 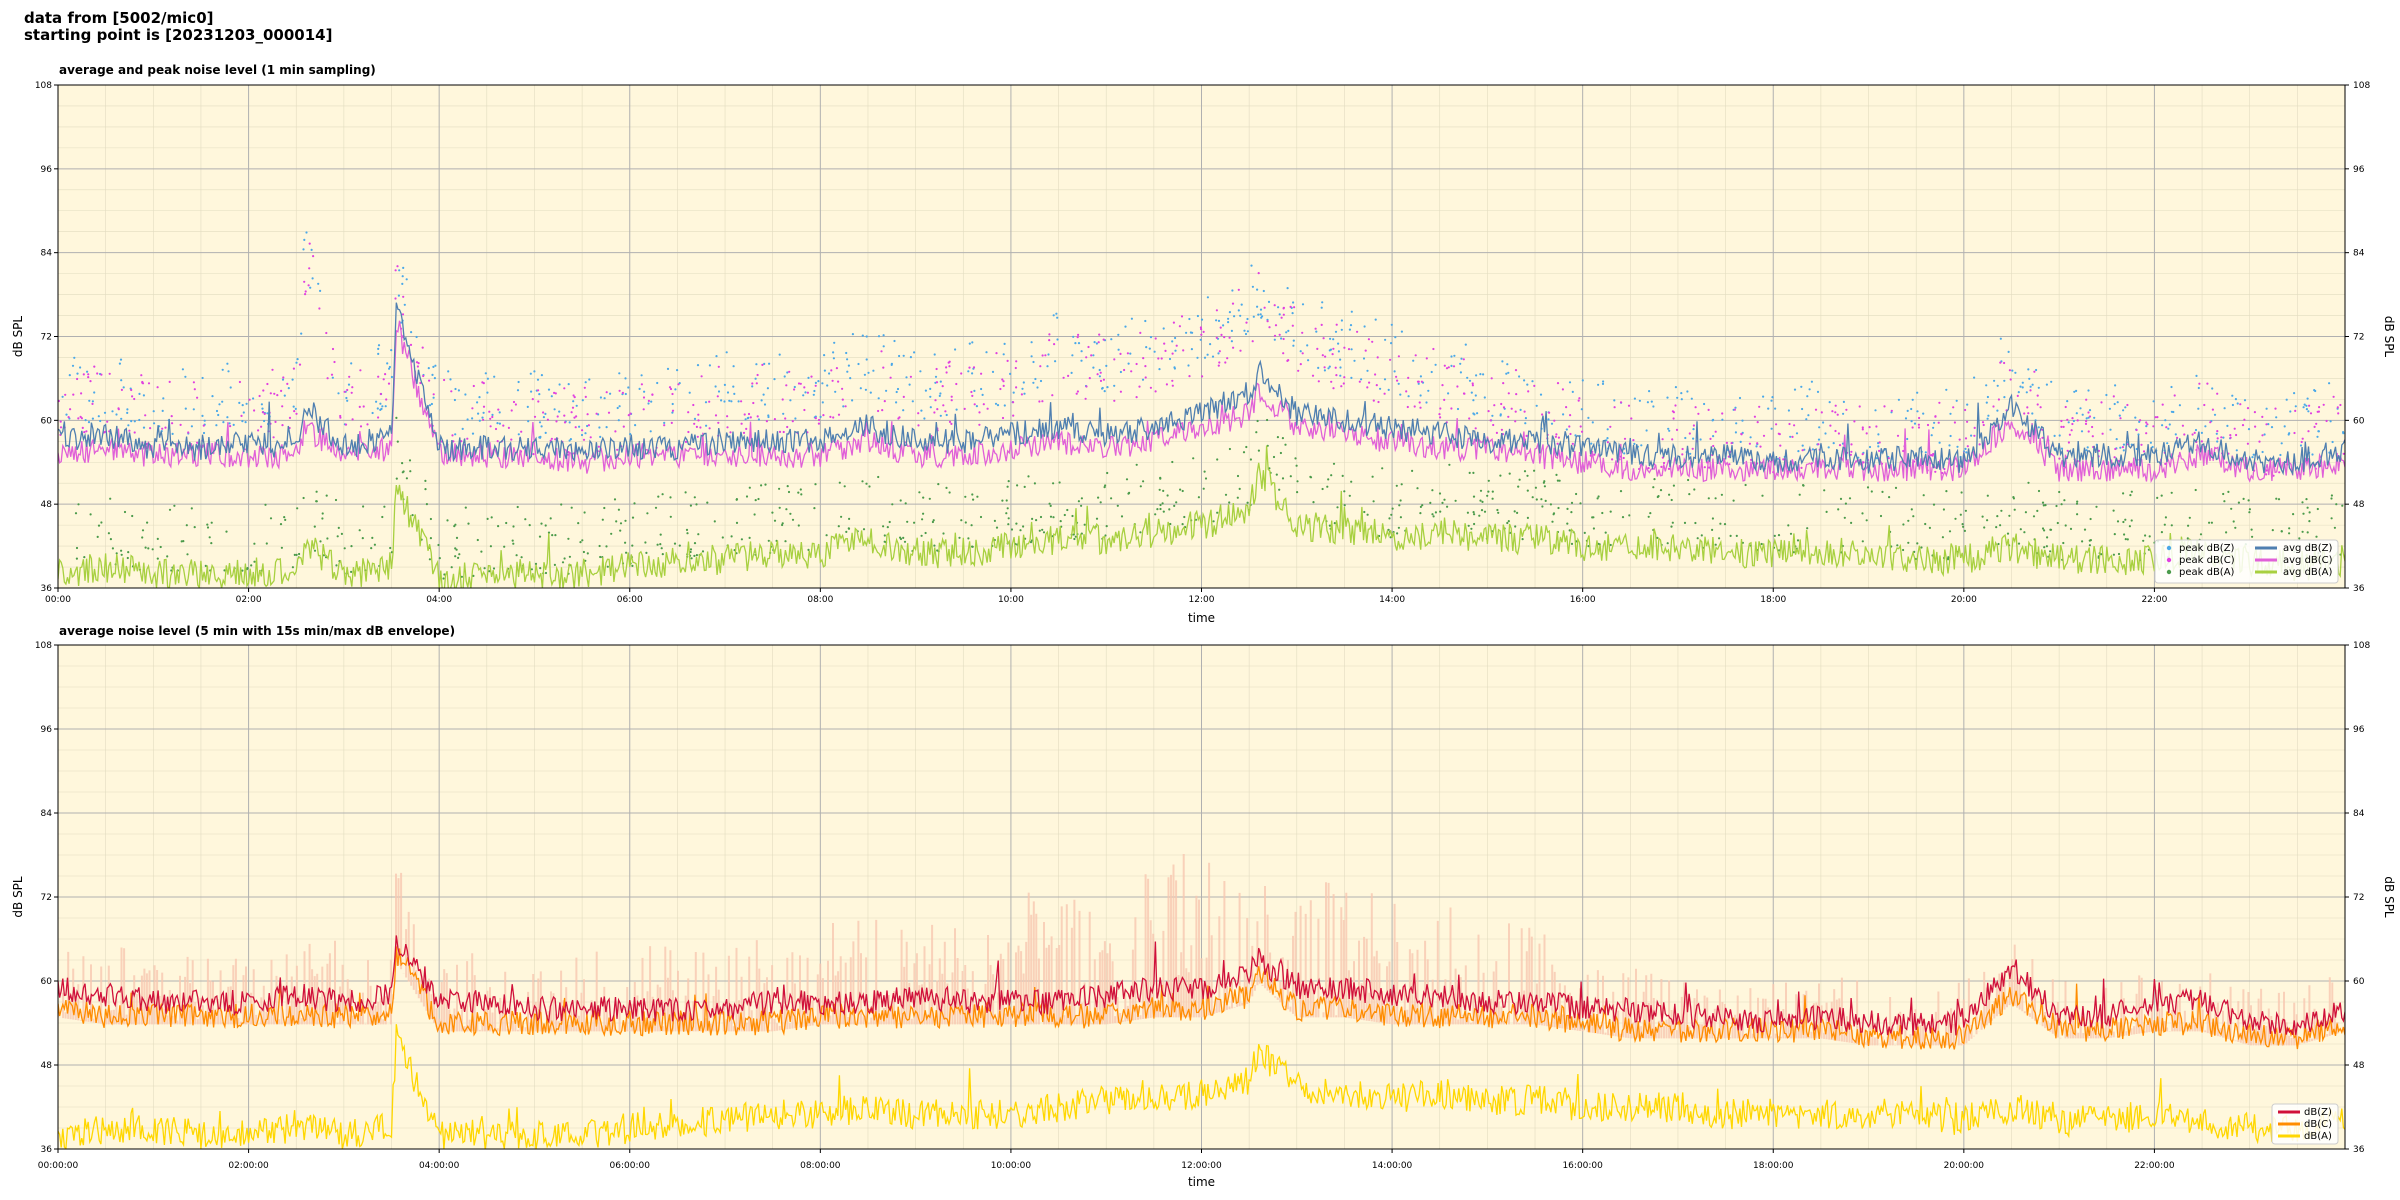 What do you see at coordinates (2358, 338) in the screenshot?
I see `y-tick-label-right: 72` at bounding box center [2358, 338].